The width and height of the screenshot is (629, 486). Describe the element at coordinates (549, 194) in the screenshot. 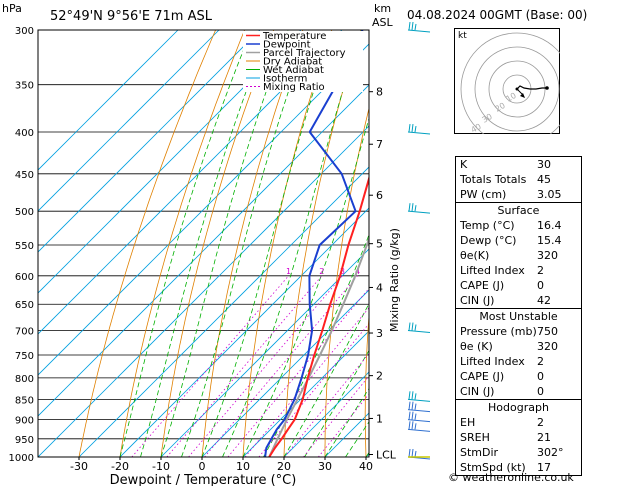

I see `index-value: 3.05` at that location.